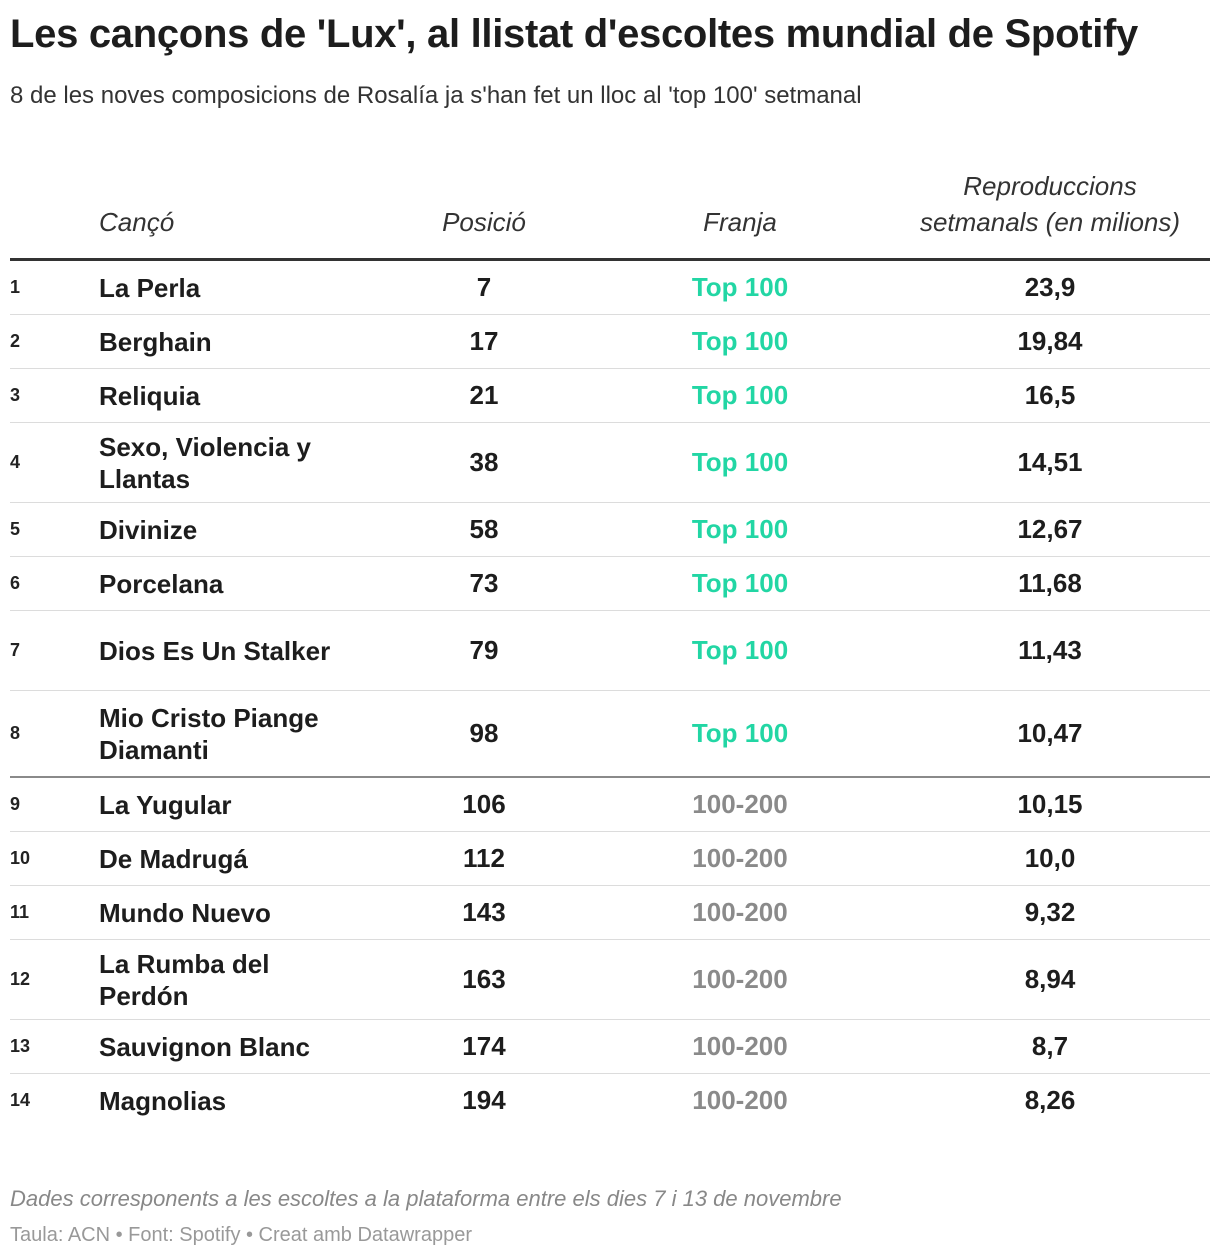 This screenshot has width=1220, height=1260. I want to click on streams-cell: 16,5, so click(1050, 395).